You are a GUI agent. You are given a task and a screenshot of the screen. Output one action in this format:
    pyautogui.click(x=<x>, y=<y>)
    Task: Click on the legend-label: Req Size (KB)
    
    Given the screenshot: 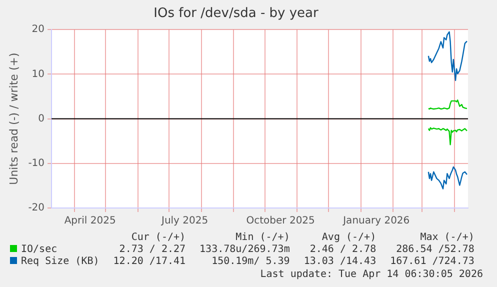 What is the action you would take?
    pyautogui.click(x=60, y=262)
    